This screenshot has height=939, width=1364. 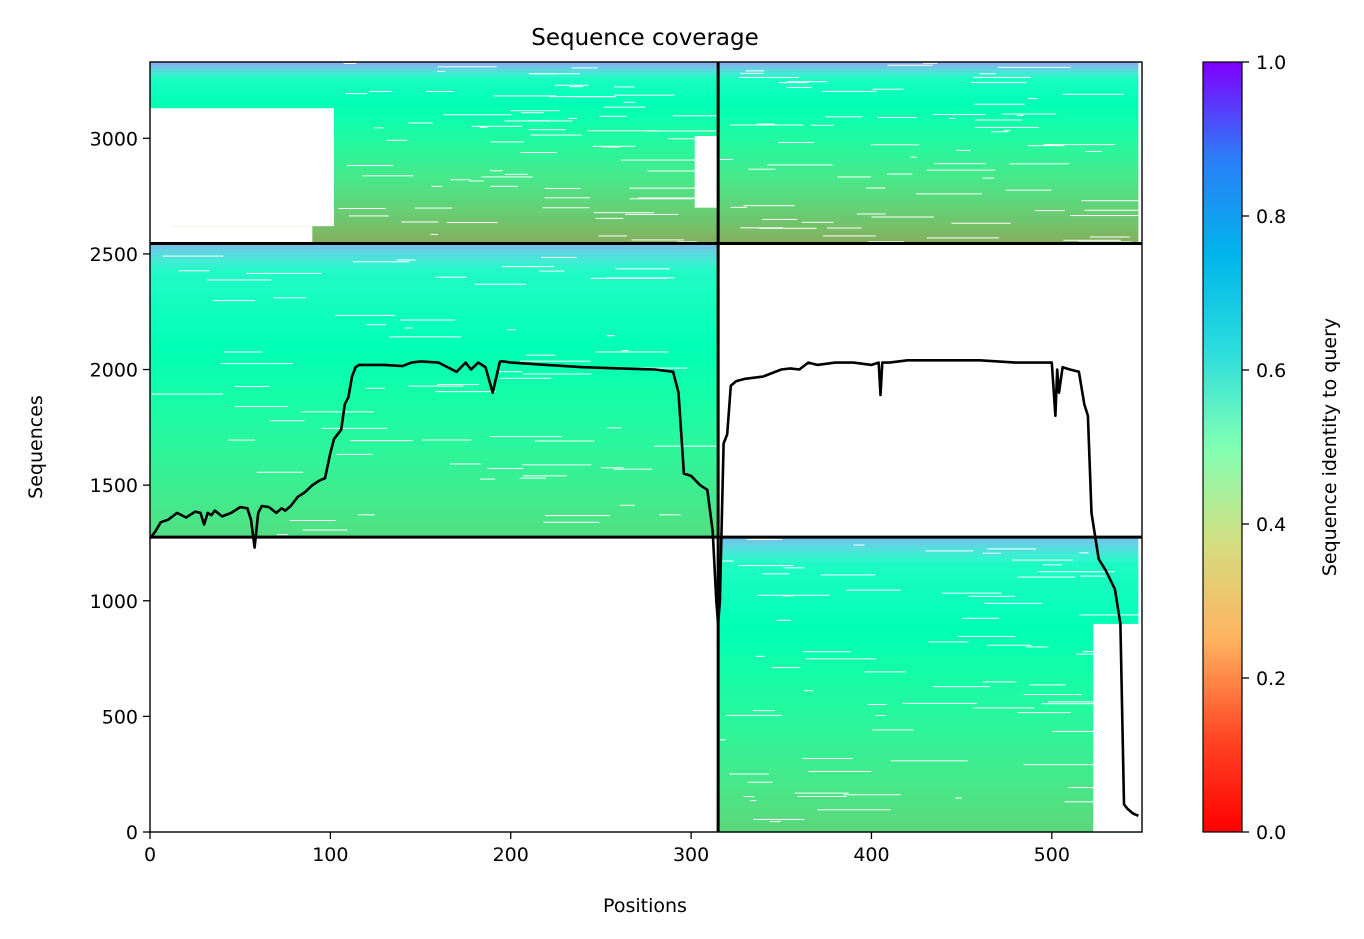 I want to click on y-tick-label: 3000, so click(x=114, y=139).